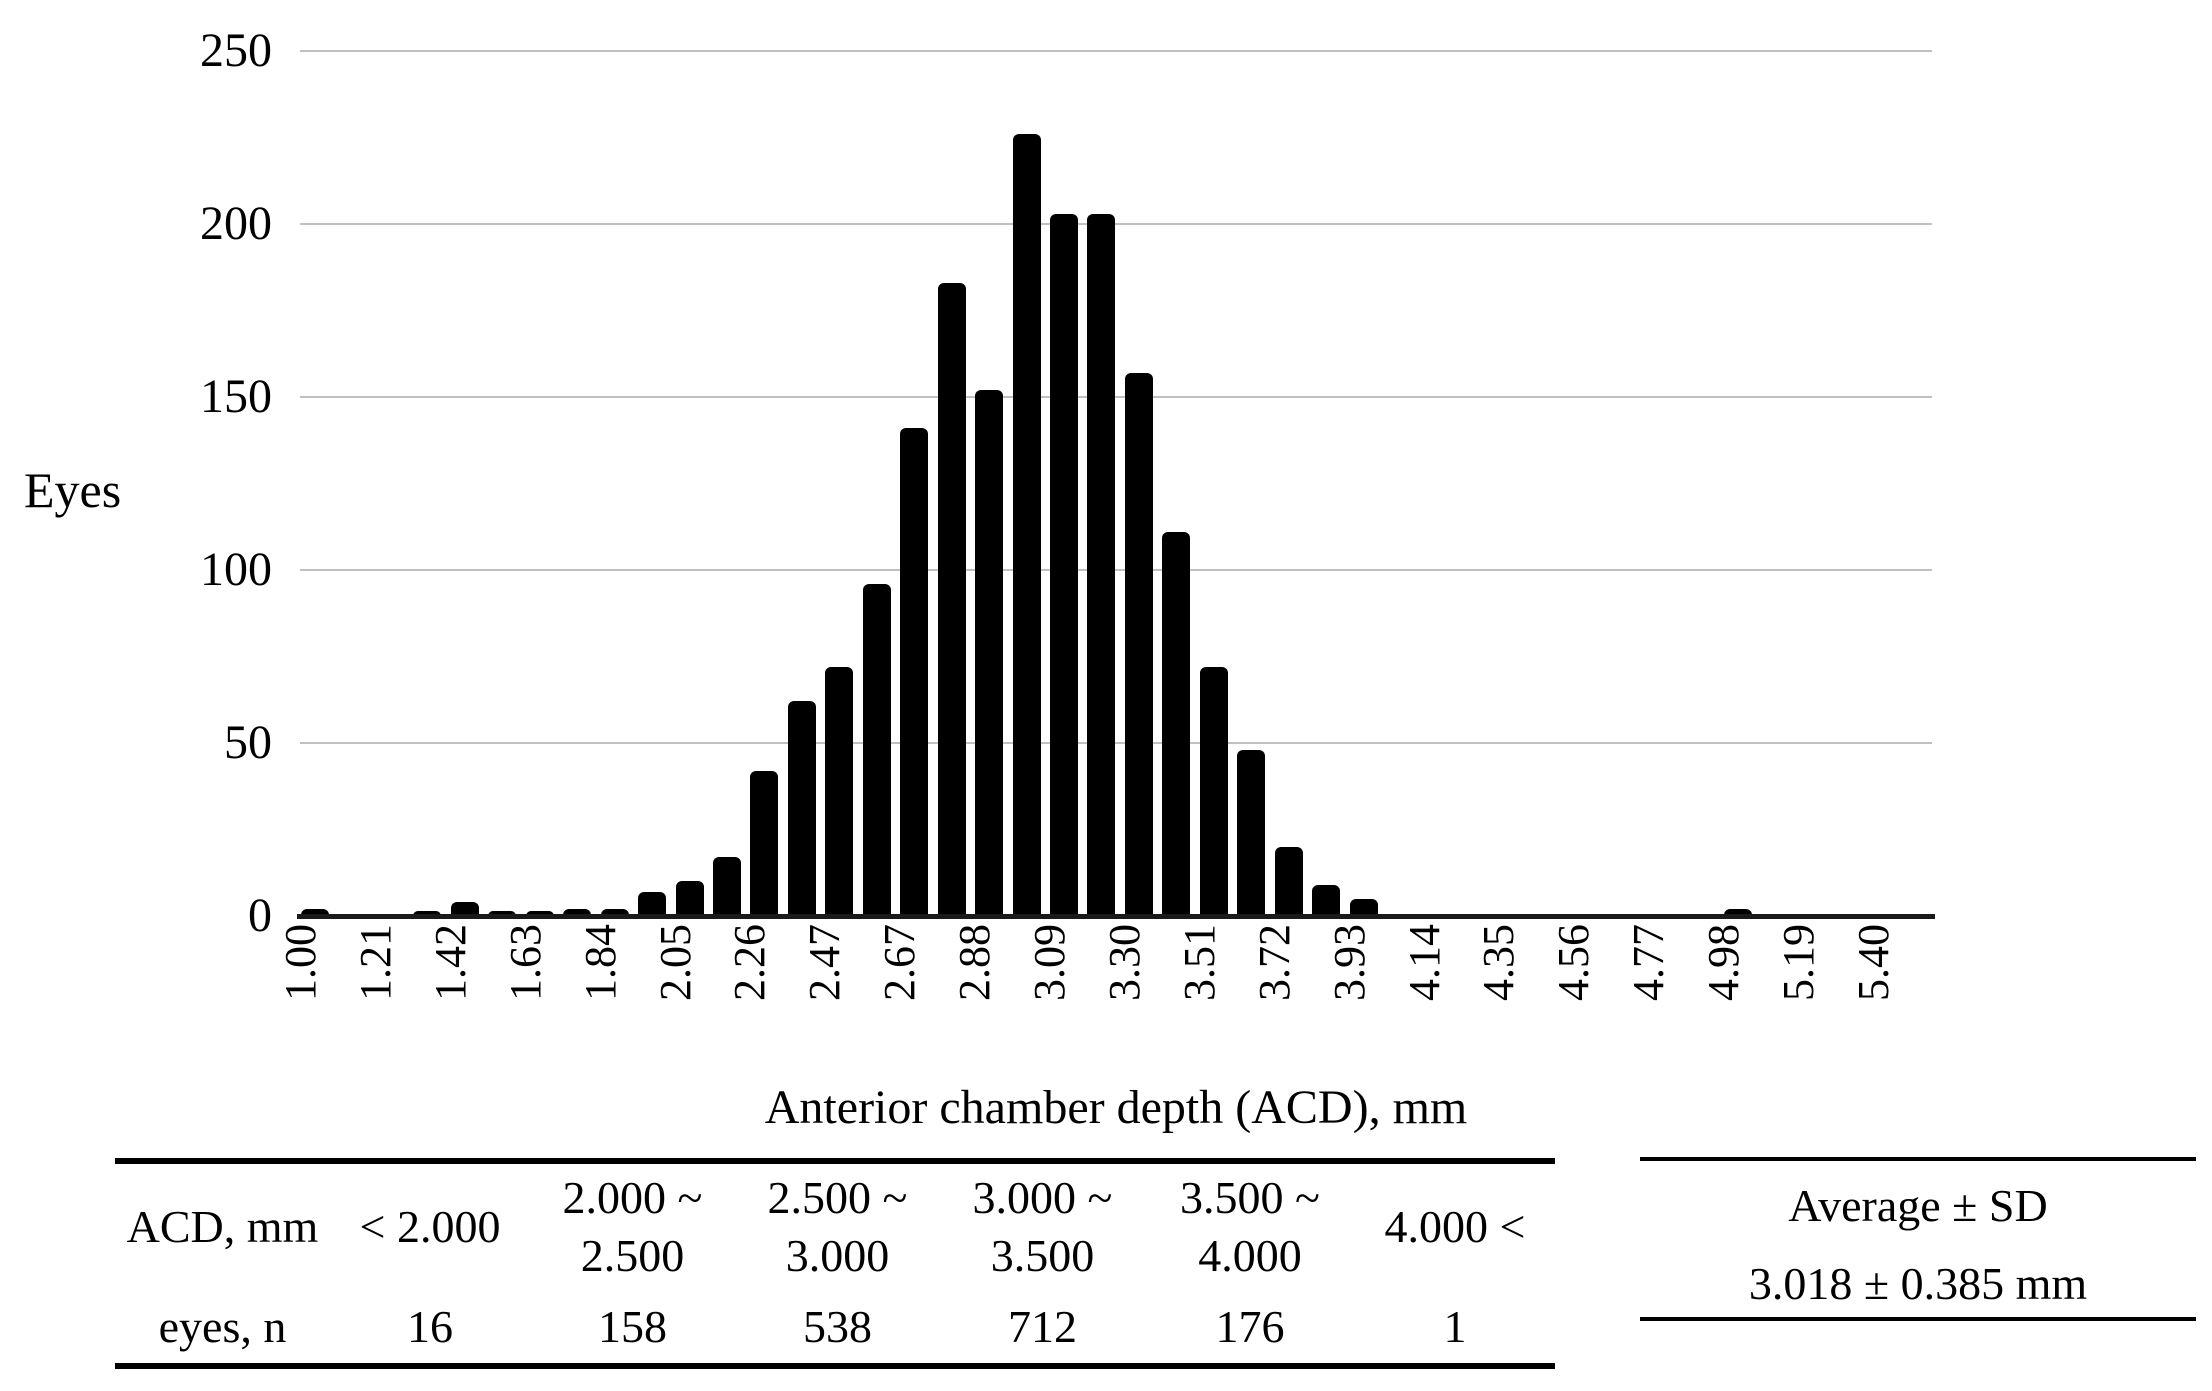 The height and width of the screenshot is (1391, 2212). Describe the element at coordinates (248, 742) in the screenshot. I see `y-tick-label-50: 50` at that location.